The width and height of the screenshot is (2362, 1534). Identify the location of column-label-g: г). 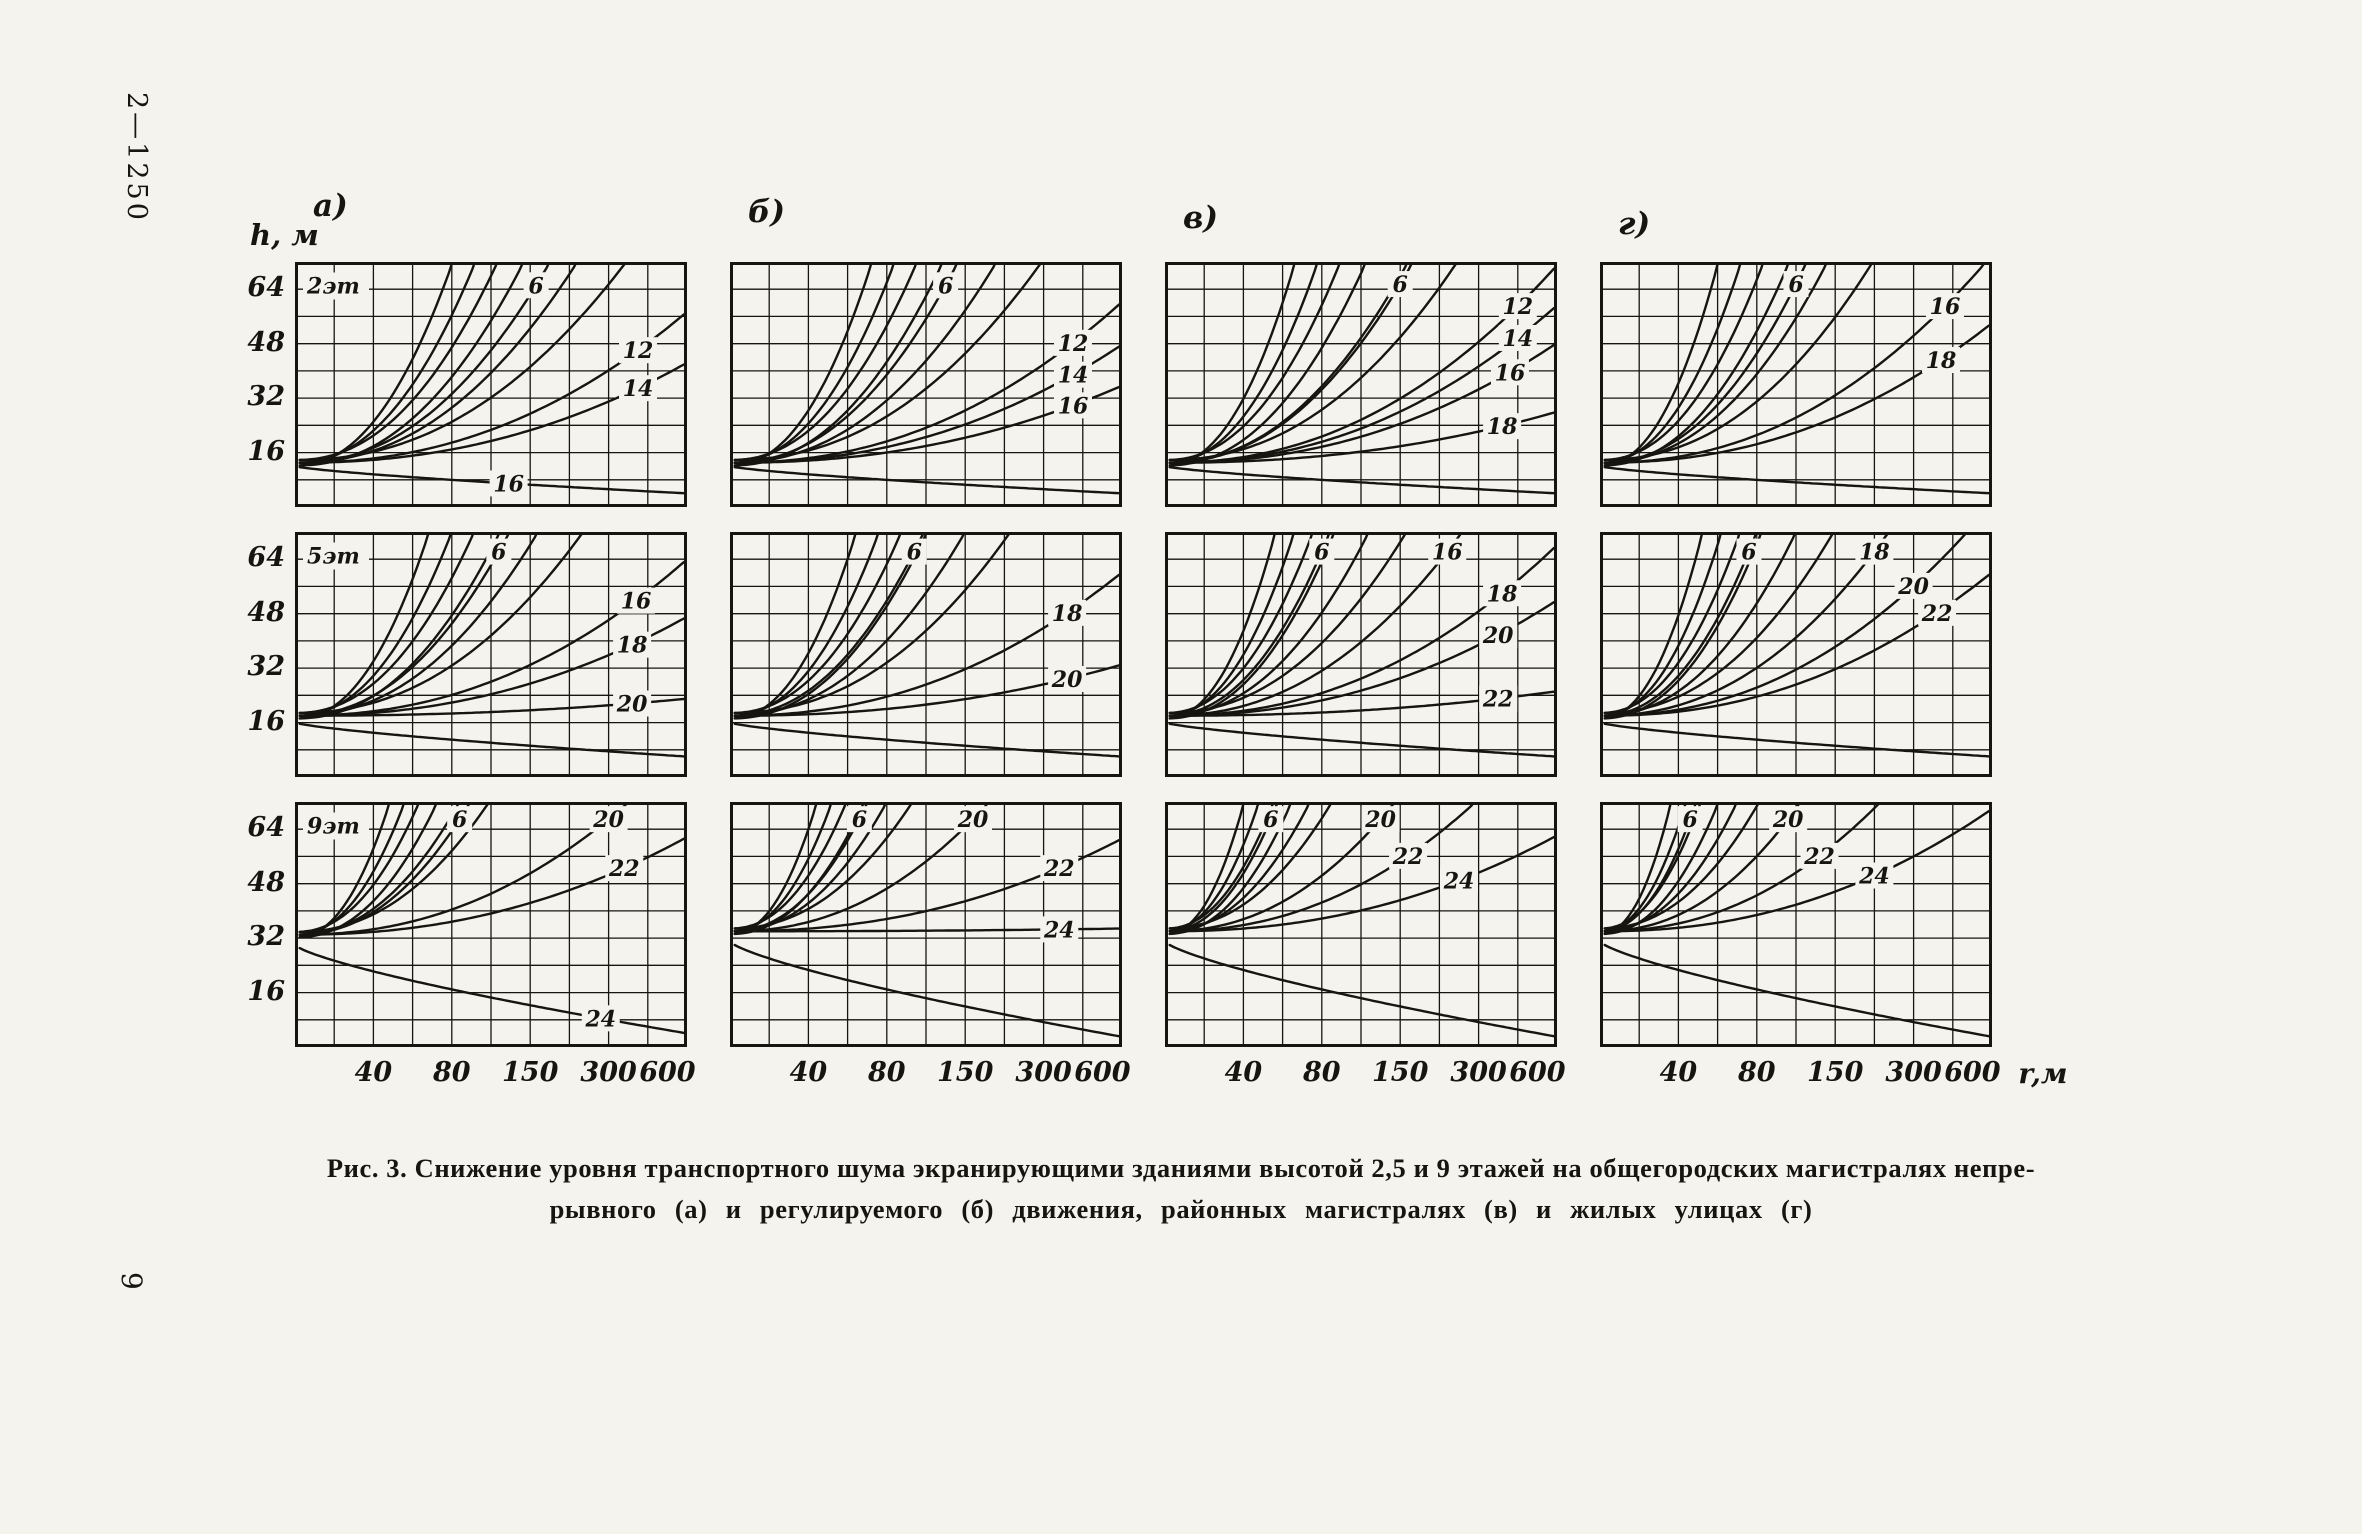
(1634, 224).